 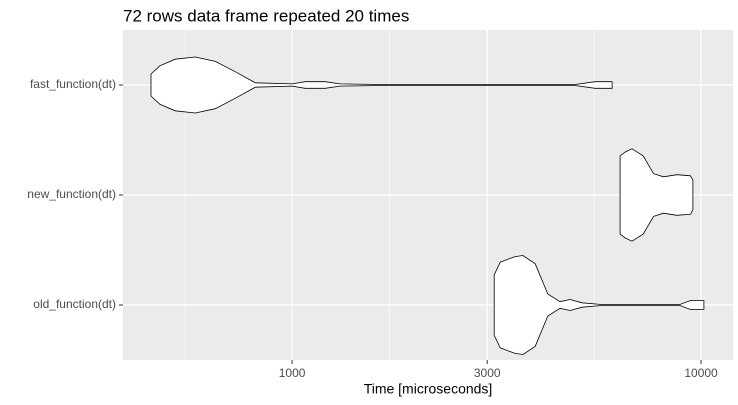 What do you see at coordinates (292, 373) in the screenshot?
I see `x-tick-label: 1000` at bounding box center [292, 373].